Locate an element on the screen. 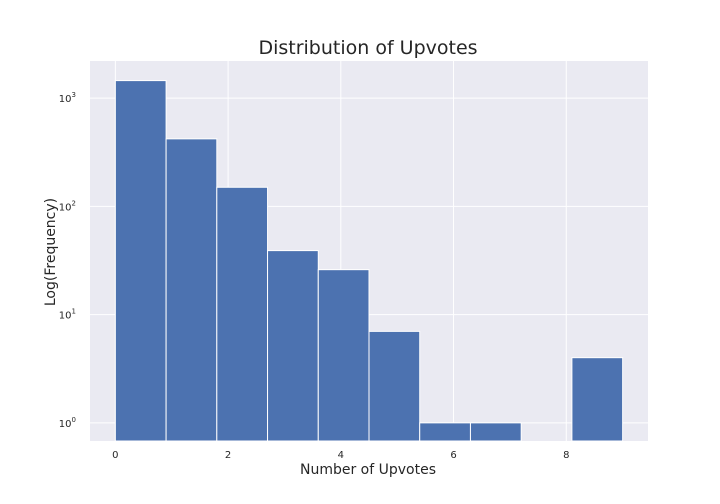 The height and width of the screenshot is (504, 720). chart-title: Distribution of Upvotes is located at coordinates (367, 48).